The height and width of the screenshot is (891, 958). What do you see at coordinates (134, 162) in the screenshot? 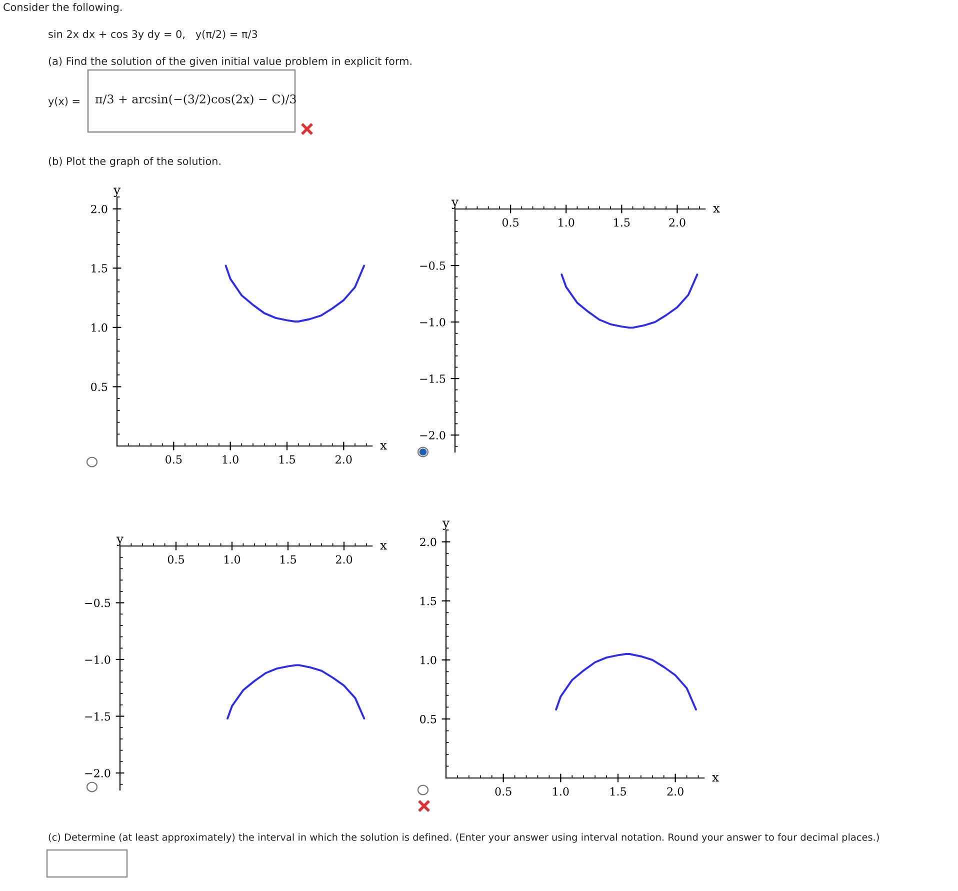
I see `text: (b) Plot the graph of the solution.` at bounding box center [134, 162].